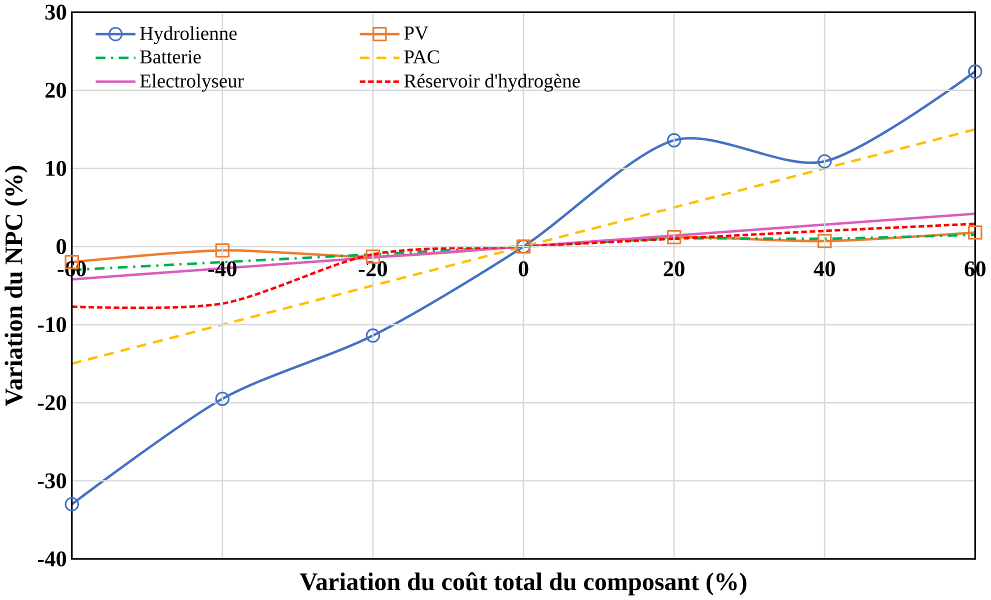 The image size is (991, 600). What do you see at coordinates (55, 90) in the screenshot?
I see `y-tick-label: 20` at bounding box center [55, 90].